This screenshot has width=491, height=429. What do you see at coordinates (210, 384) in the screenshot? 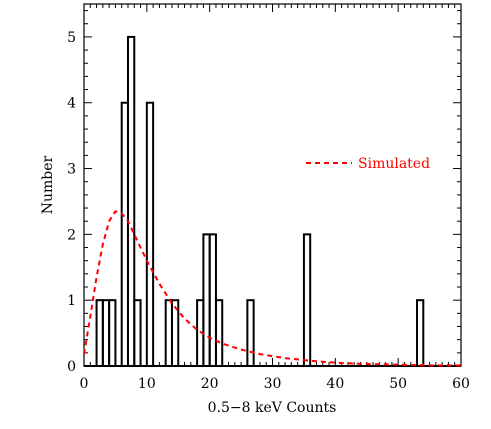
I see `x-tick-label: 20` at bounding box center [210, 384].